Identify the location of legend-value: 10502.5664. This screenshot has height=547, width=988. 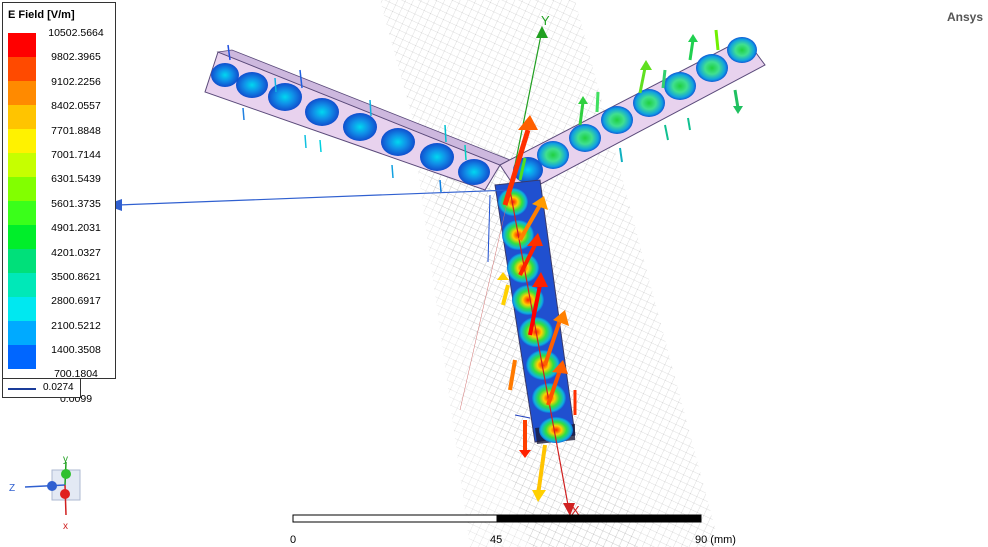
(76, 33).